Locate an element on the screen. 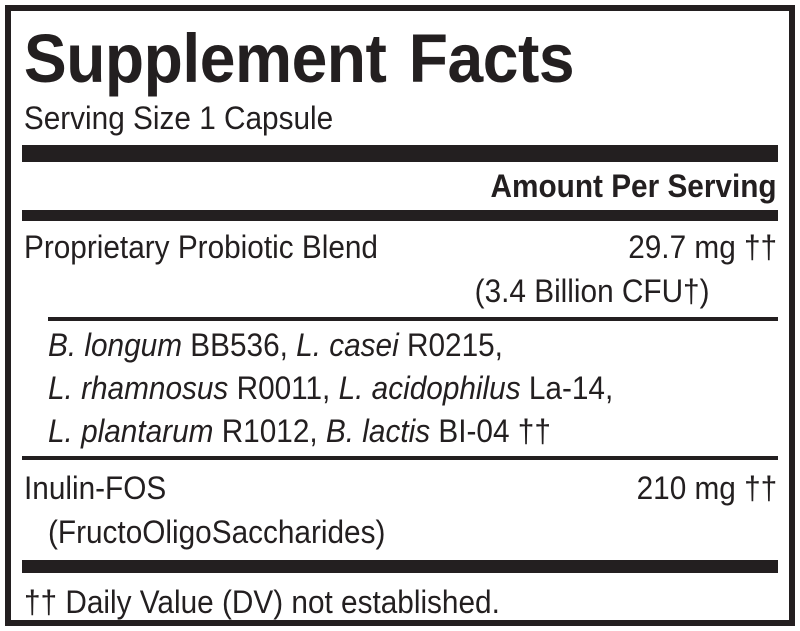 The width and height of the screenshot is (800, 631). strain-code-text: La-14, is located at coordinates (567, 388).